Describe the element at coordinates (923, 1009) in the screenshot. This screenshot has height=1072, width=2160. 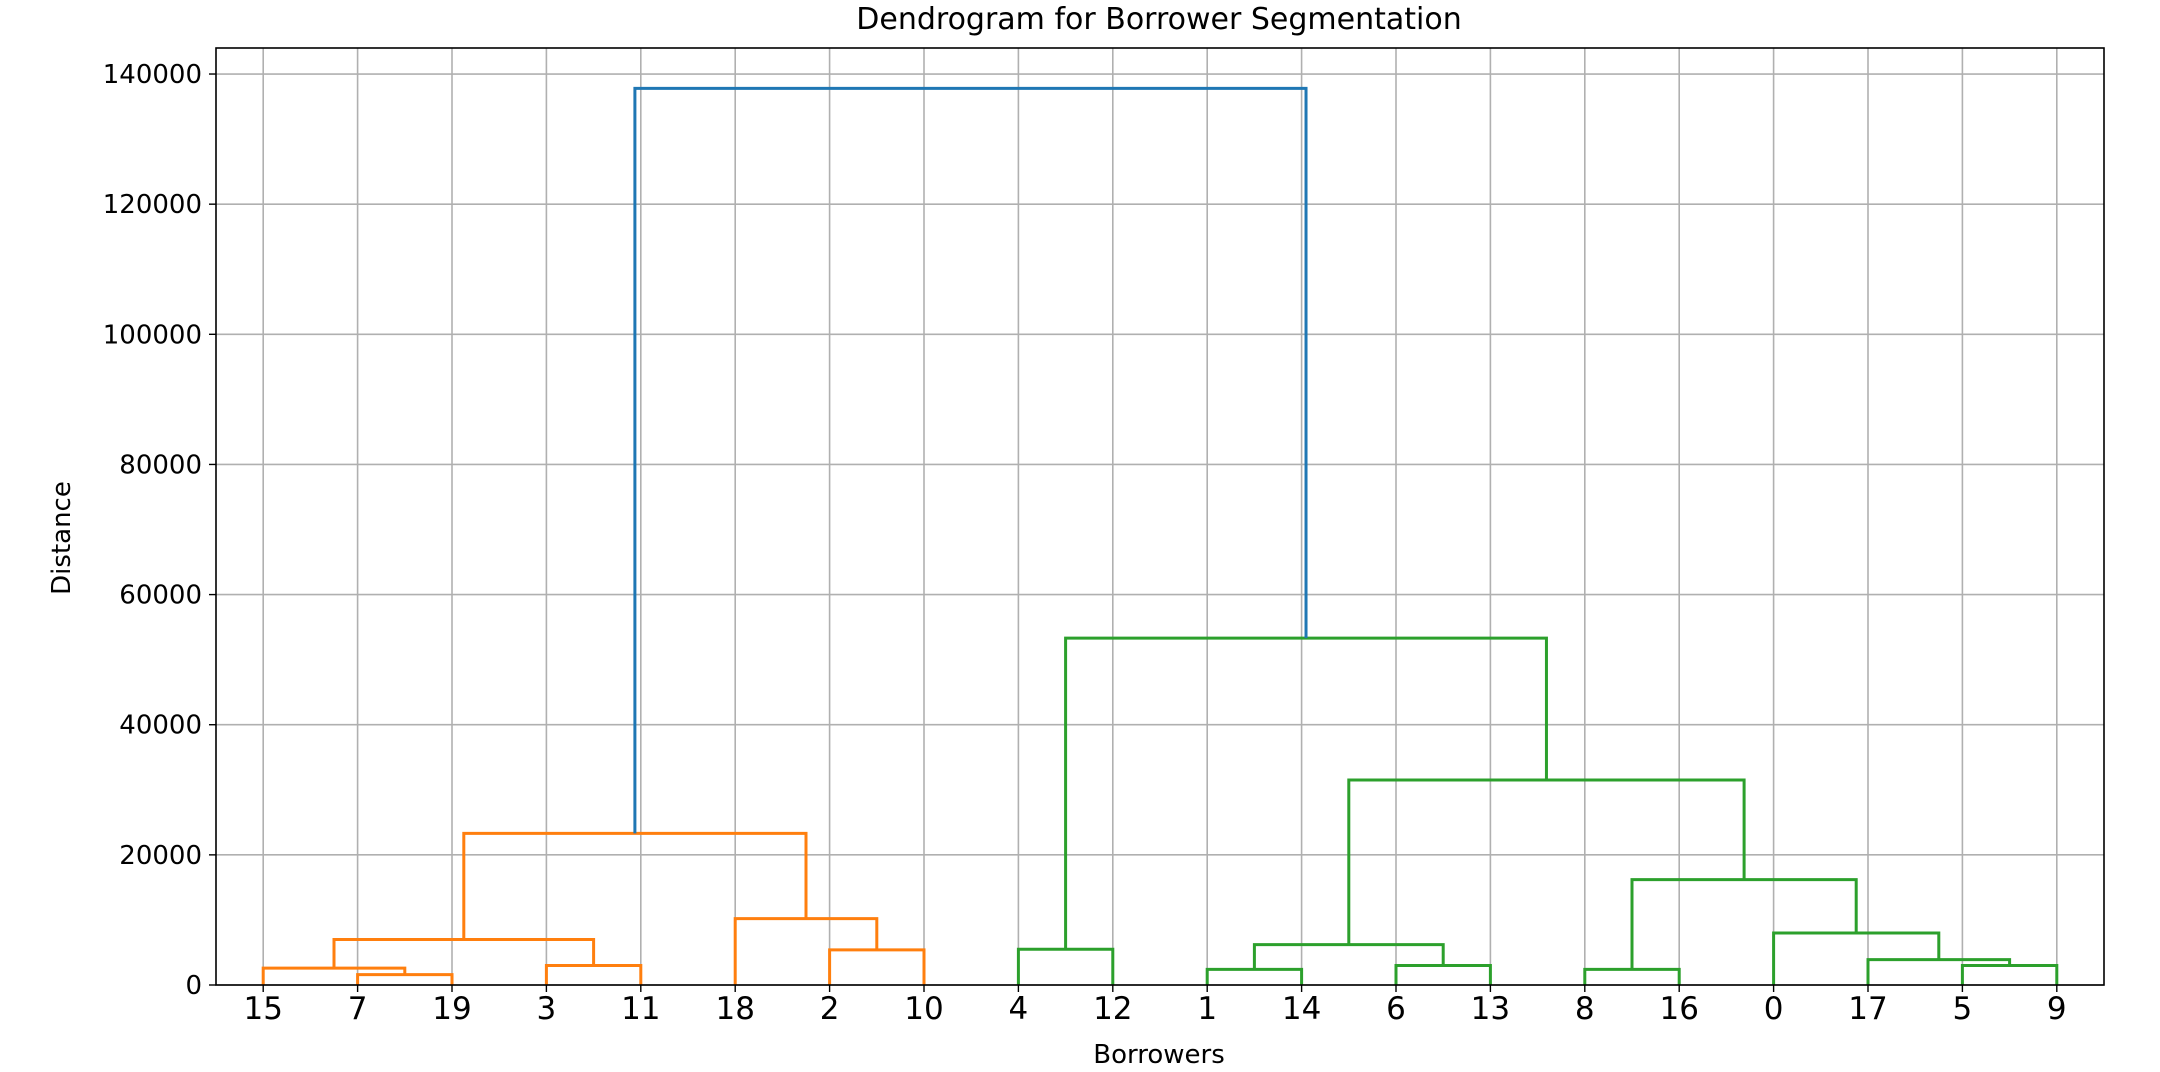
I see `x-tick-label-10: 10` at that location.